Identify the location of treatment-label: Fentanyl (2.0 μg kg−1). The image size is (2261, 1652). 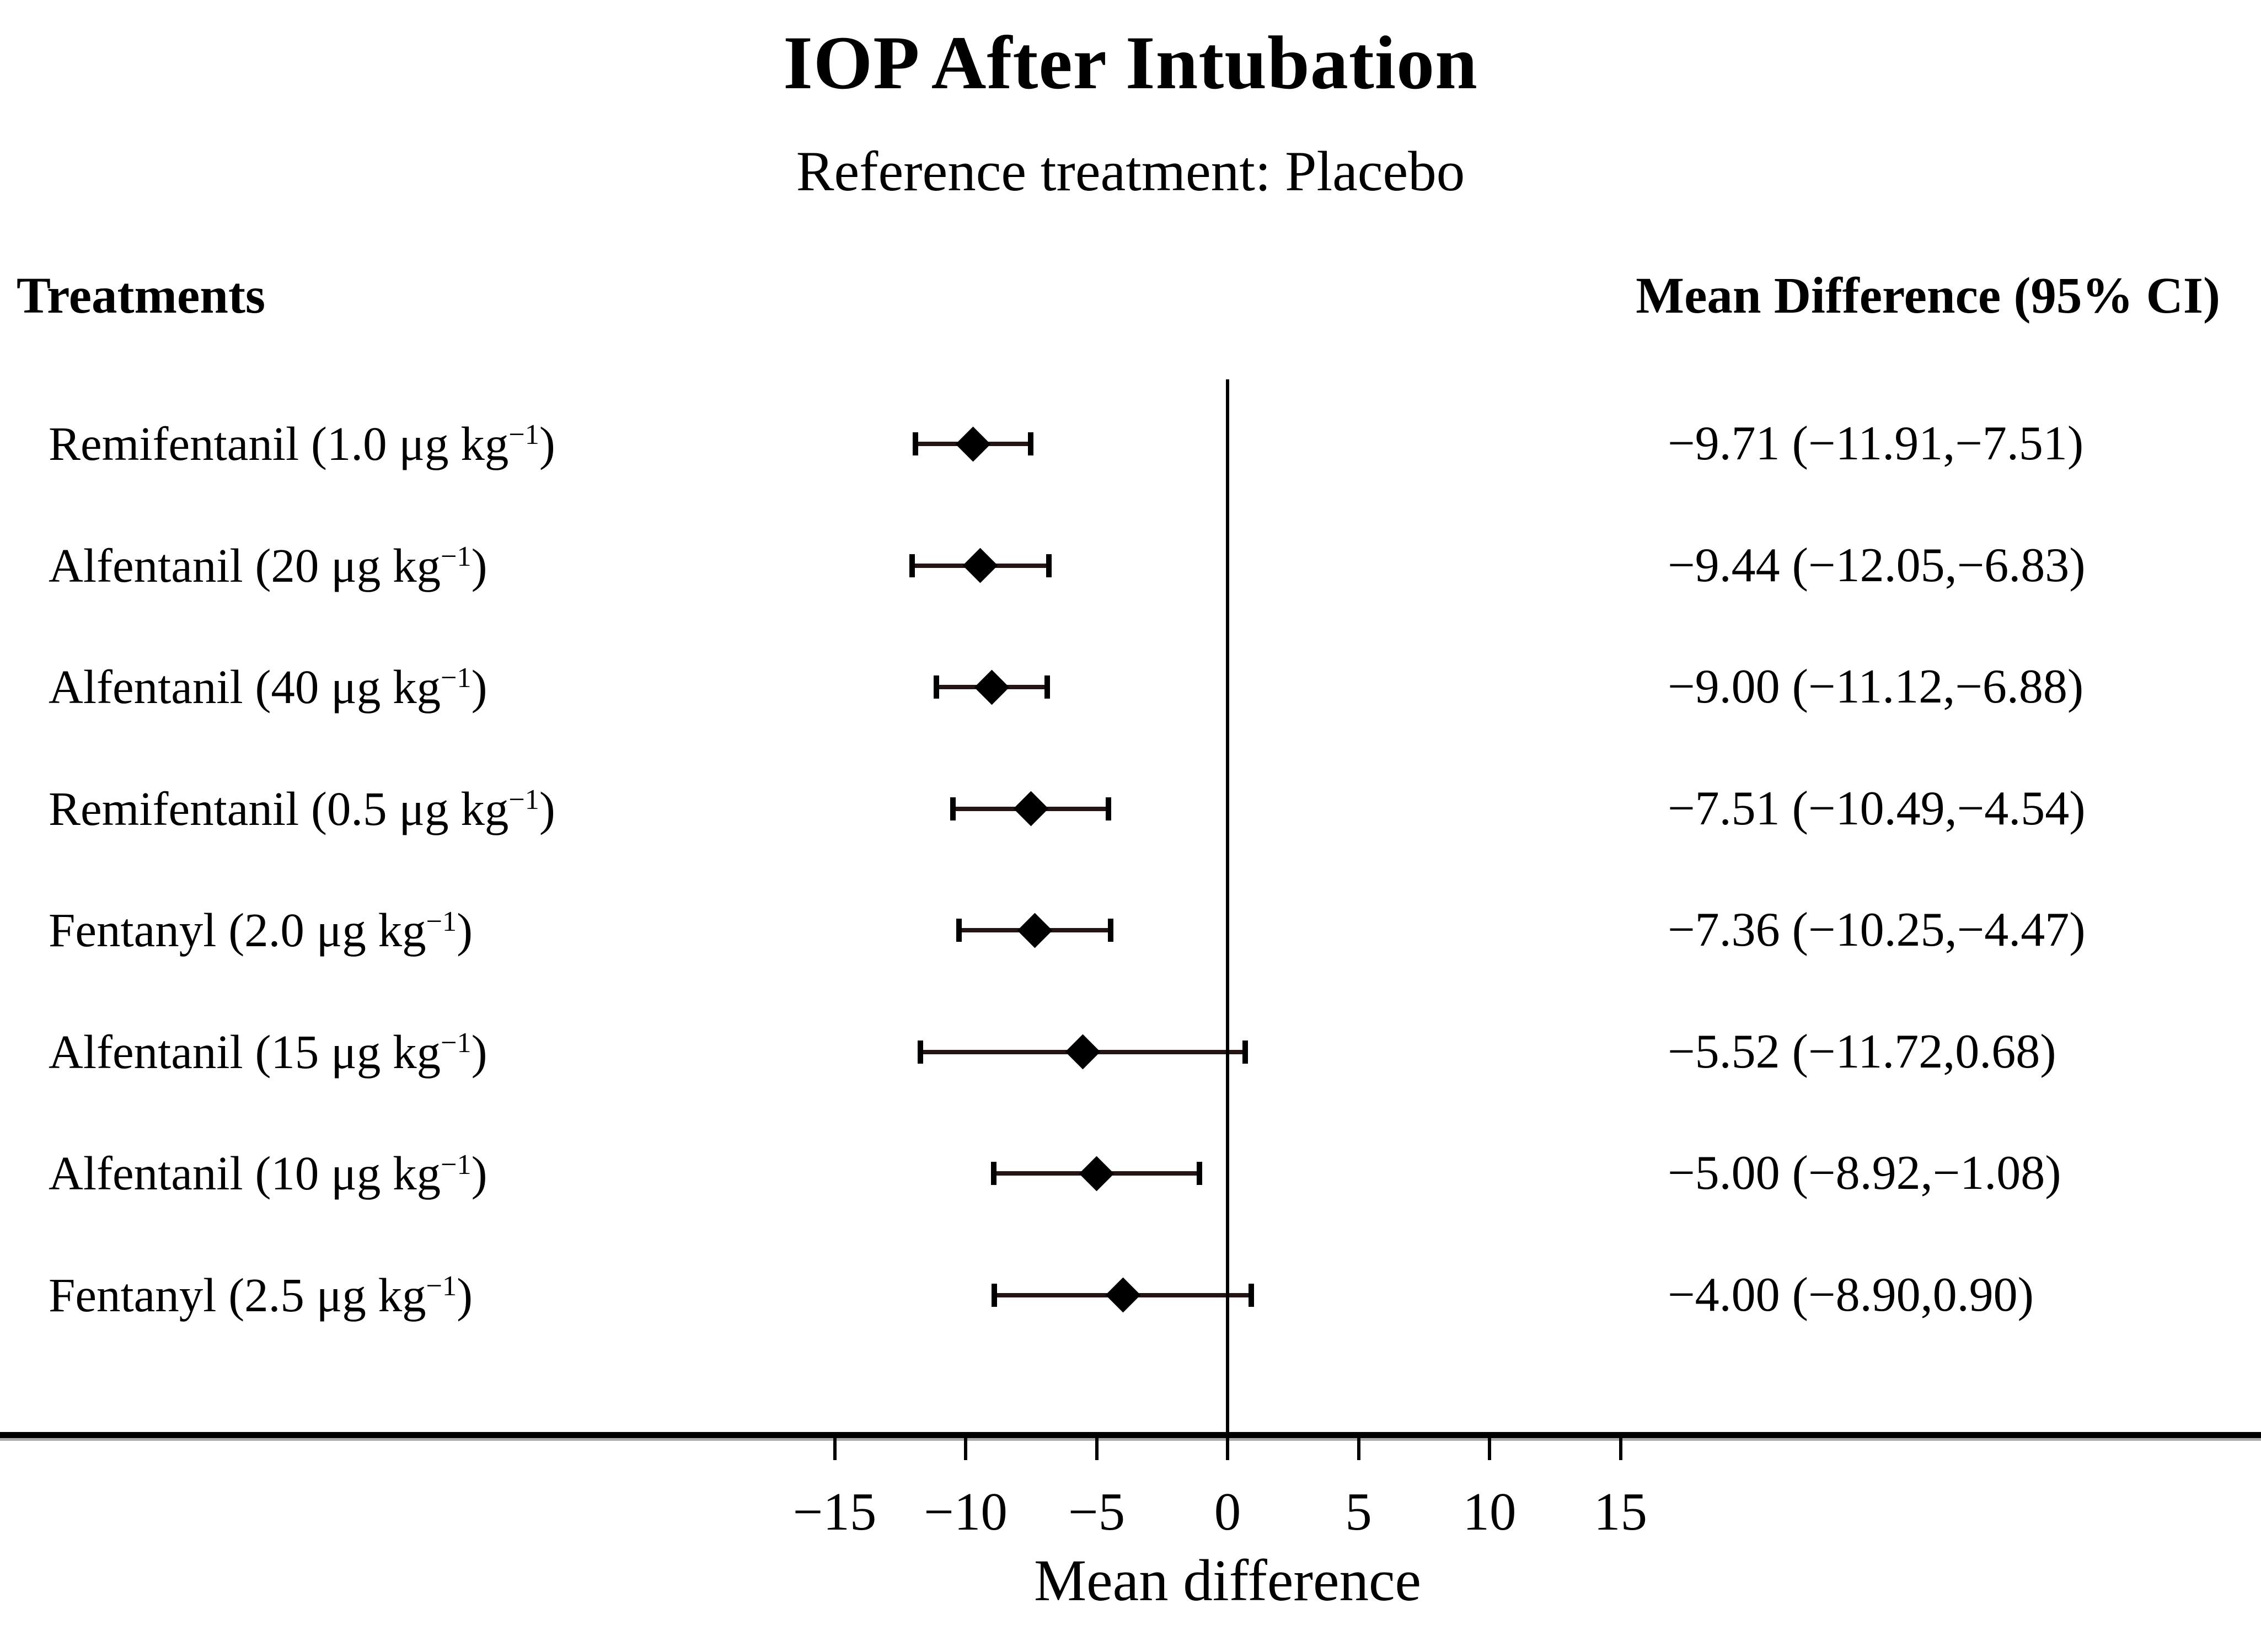
(261, 930).